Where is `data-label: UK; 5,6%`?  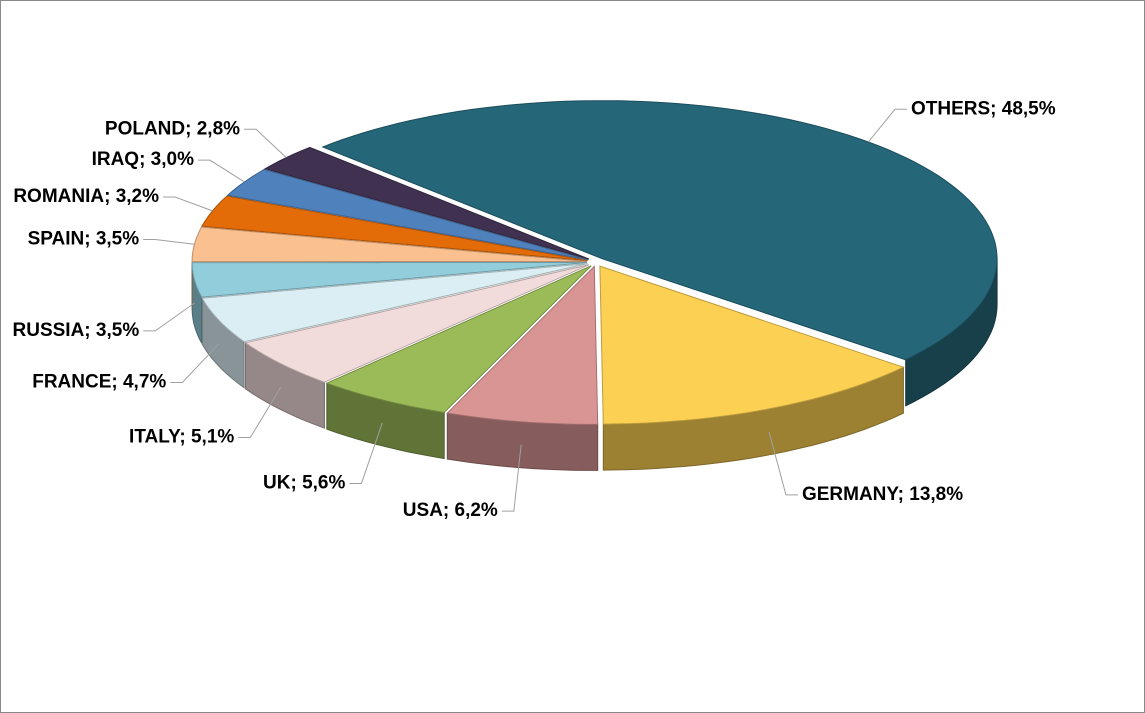 data-label: UK; 5,6% is located at coordinates (304, 482).